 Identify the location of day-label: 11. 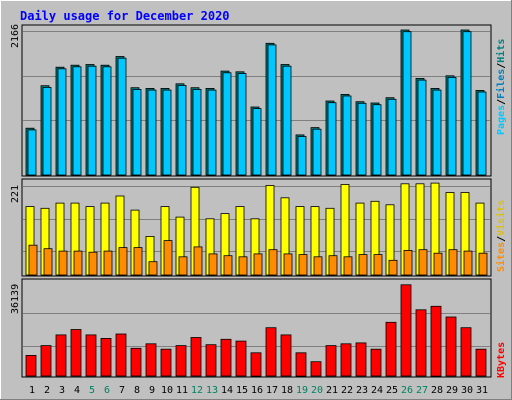
(182, 390).